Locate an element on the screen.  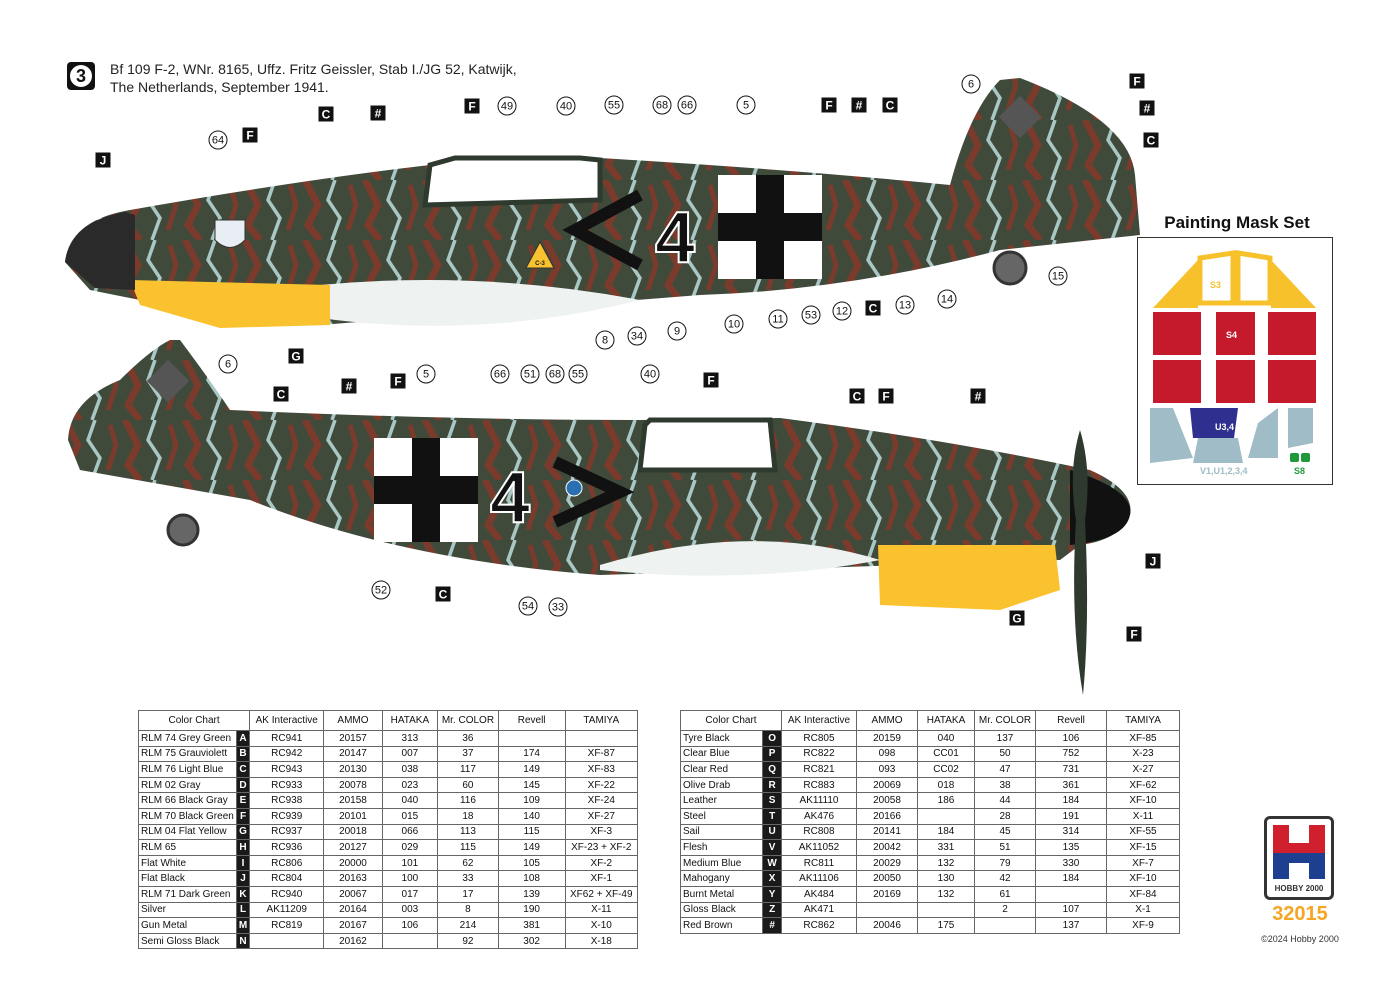
color-name: Silver is located at coordinates (187, 910).